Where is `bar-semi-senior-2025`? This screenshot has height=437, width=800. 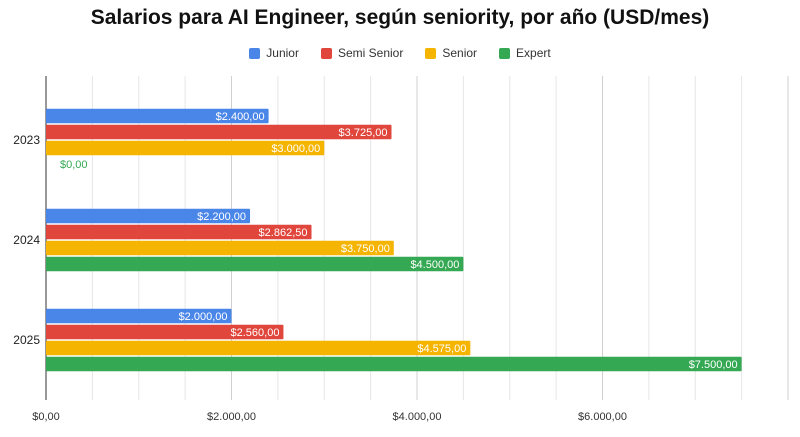 bar-semi-senior-2025 is located at coordinates (165, 332).